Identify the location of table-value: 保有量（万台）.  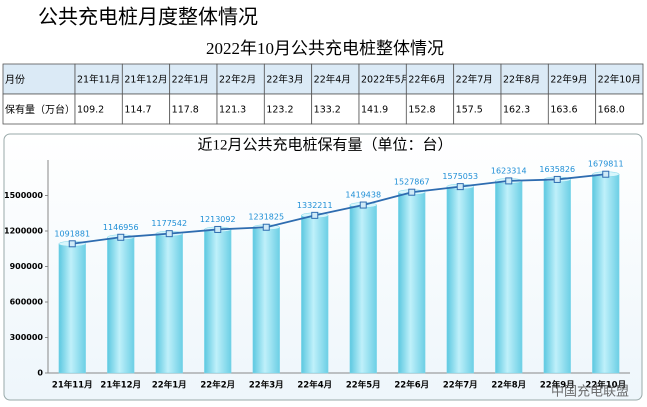
(40, 109).